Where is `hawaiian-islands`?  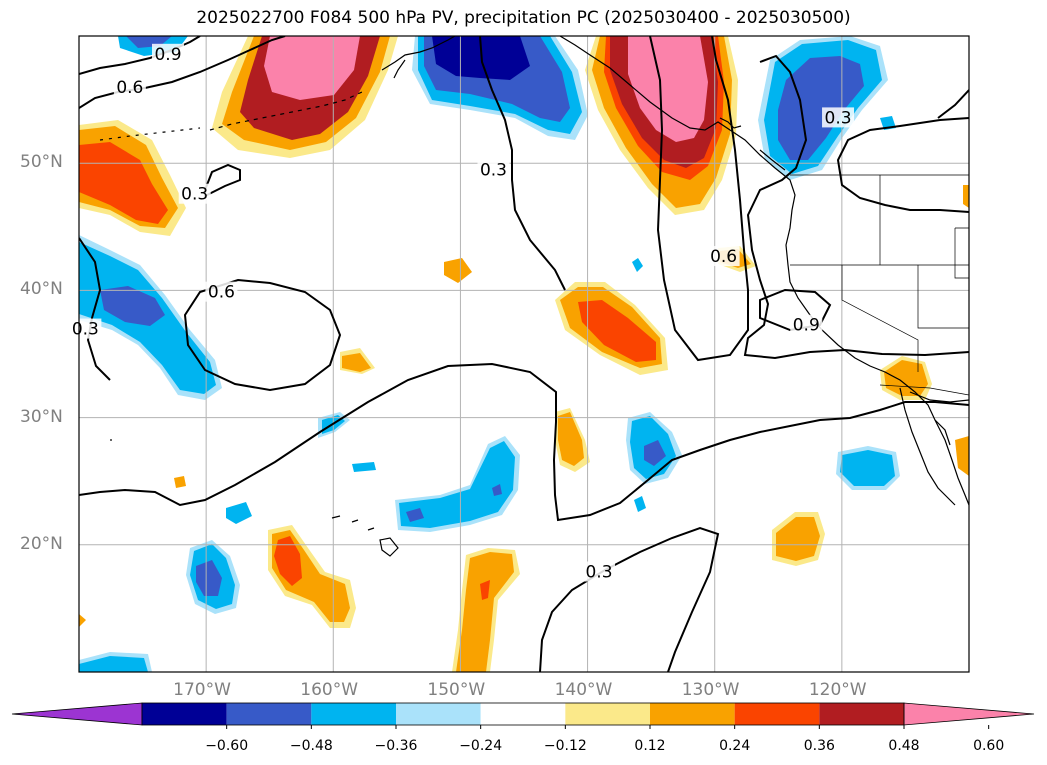
hawaiian-islands is located at coordinates (365, 536).